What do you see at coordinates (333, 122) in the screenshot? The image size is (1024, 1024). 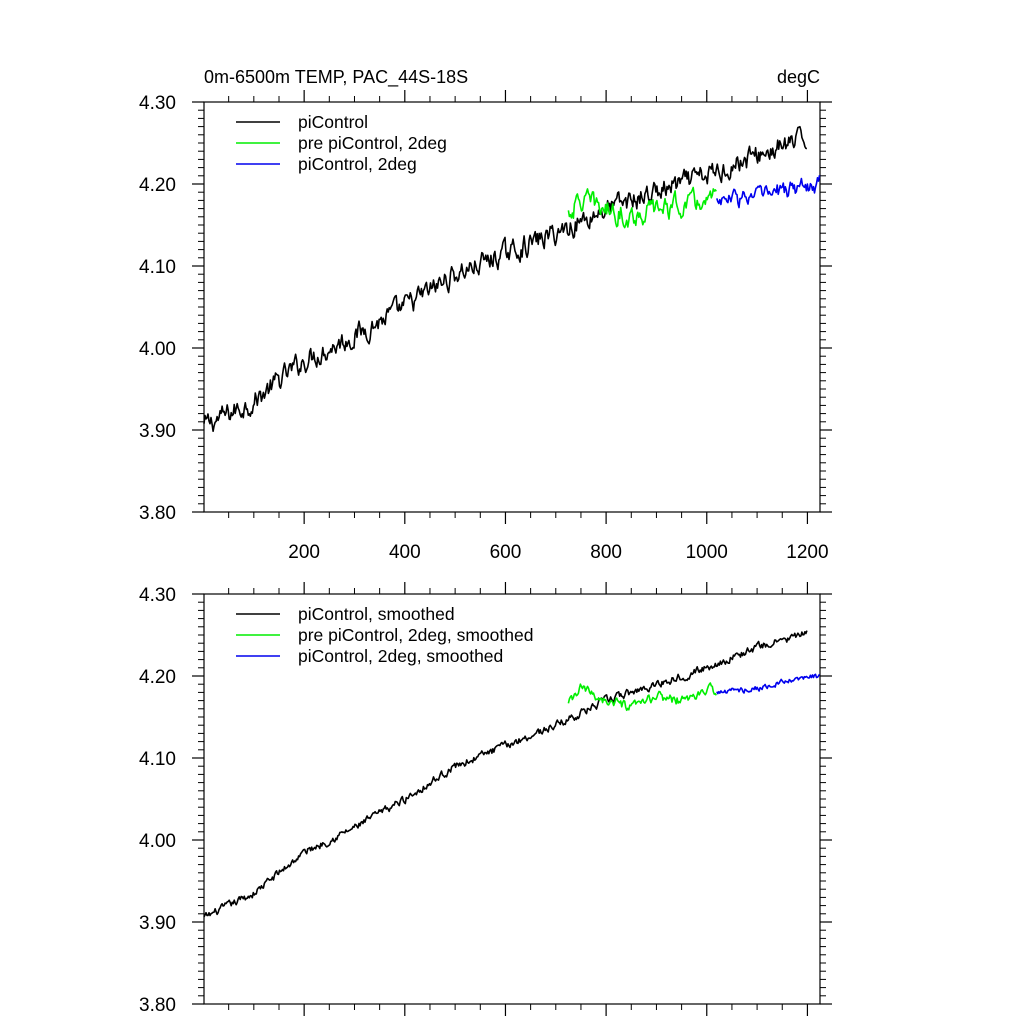 I see `legend-label: piControl` at bounding box center [333, 122].